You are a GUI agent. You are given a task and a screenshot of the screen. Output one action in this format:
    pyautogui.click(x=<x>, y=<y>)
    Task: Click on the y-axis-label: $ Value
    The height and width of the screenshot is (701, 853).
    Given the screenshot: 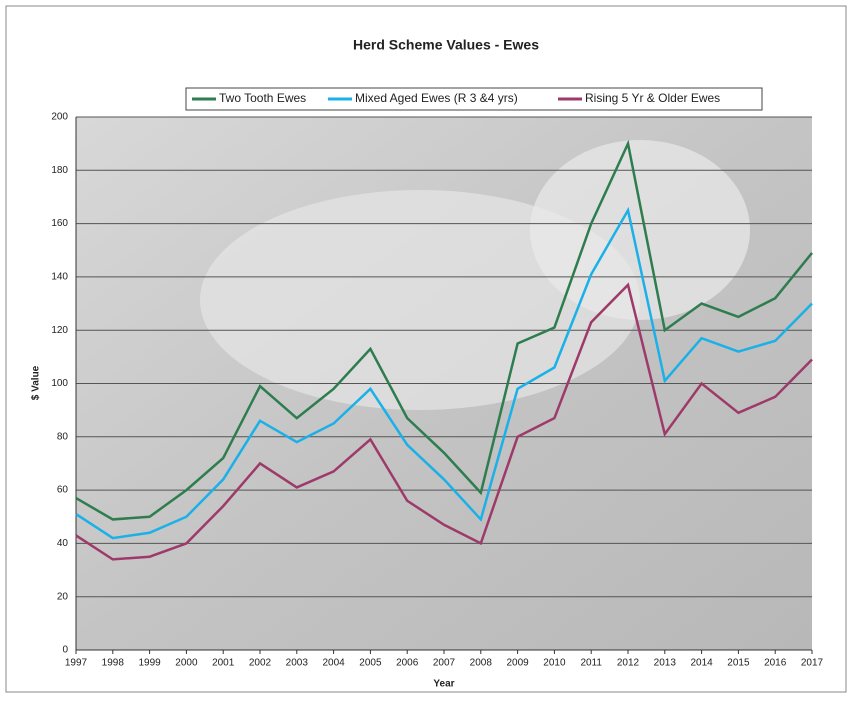 What is the action you would take?
    pyautogui.click(x=36, y=382)
    